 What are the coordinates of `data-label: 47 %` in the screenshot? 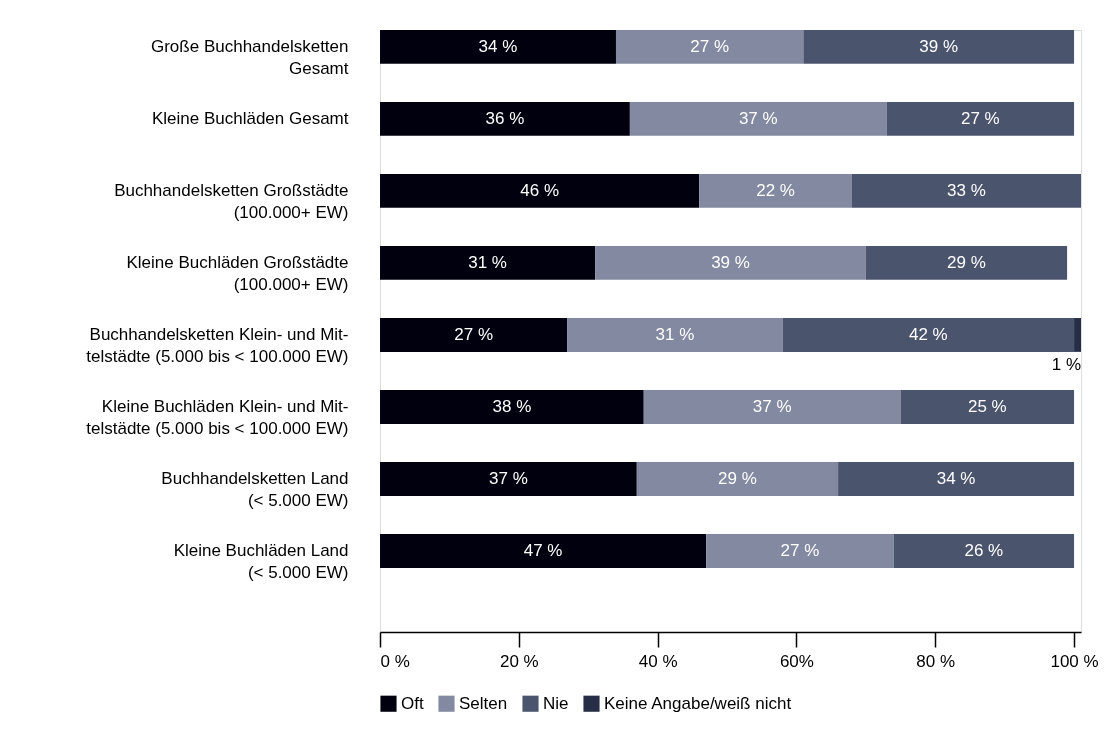 It's located at (543, 550).